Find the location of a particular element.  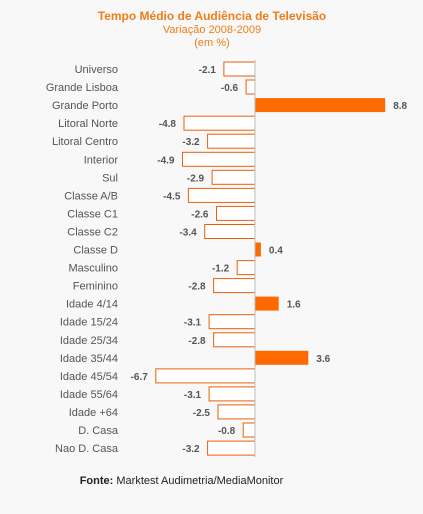

bar-nao-d-casa is located at coordinates (231, 448).